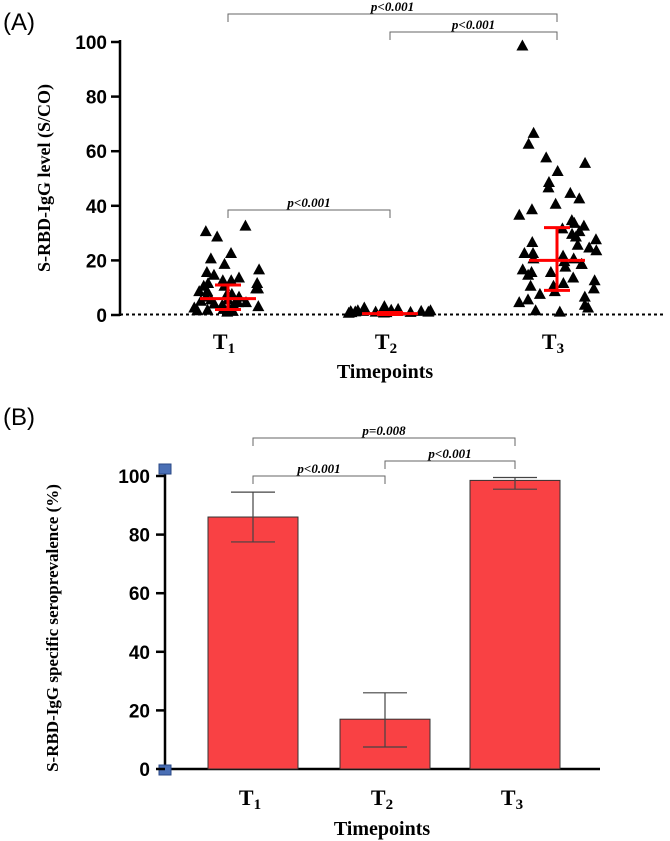 Image resolution: width=670 pixels, height=841 pixels. I want to click on panel-a-comparison-0-line, so click(392, 17).